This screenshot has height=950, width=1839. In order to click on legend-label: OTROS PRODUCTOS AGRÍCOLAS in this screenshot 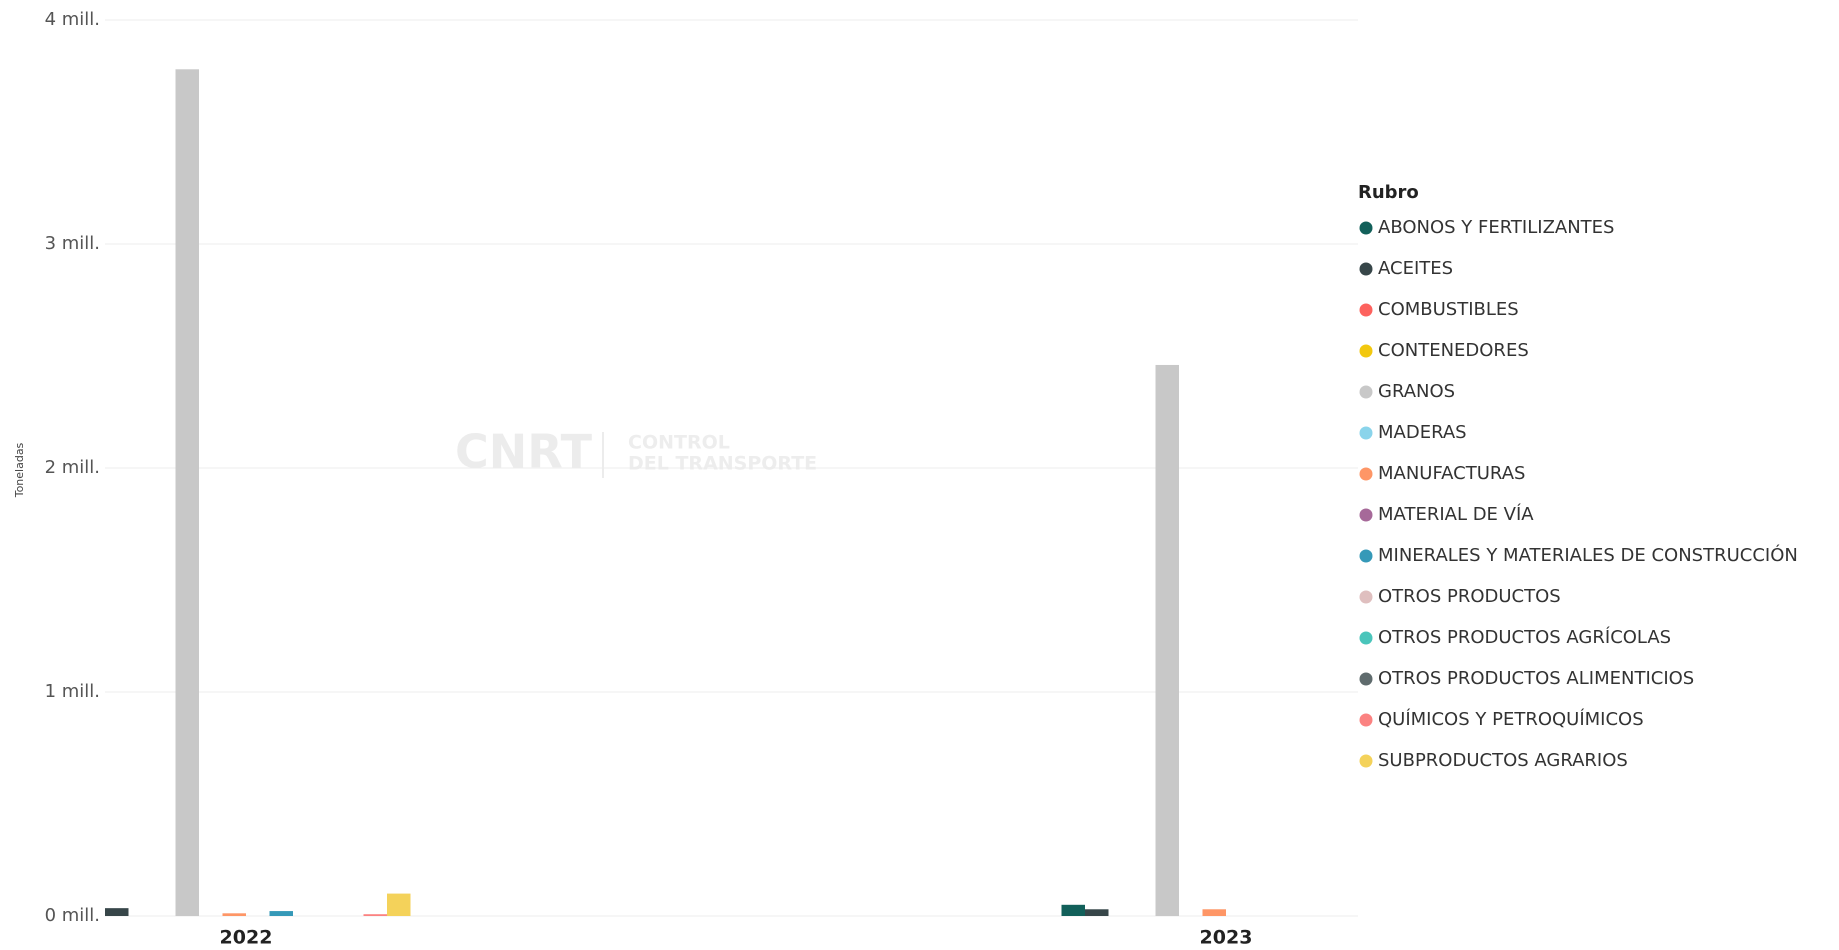, I will do `click(1524, 637)`.